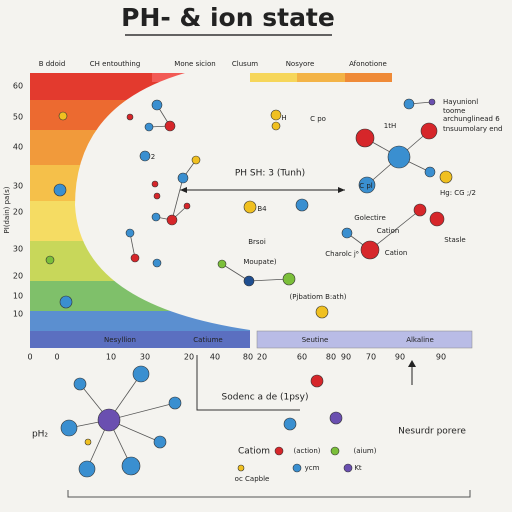 This screenshot has height=512, width=512. What do you see at coordinates (207, 340) in the screenshot?
I see `band-label: Catiume` at bounding box center [207, 340].